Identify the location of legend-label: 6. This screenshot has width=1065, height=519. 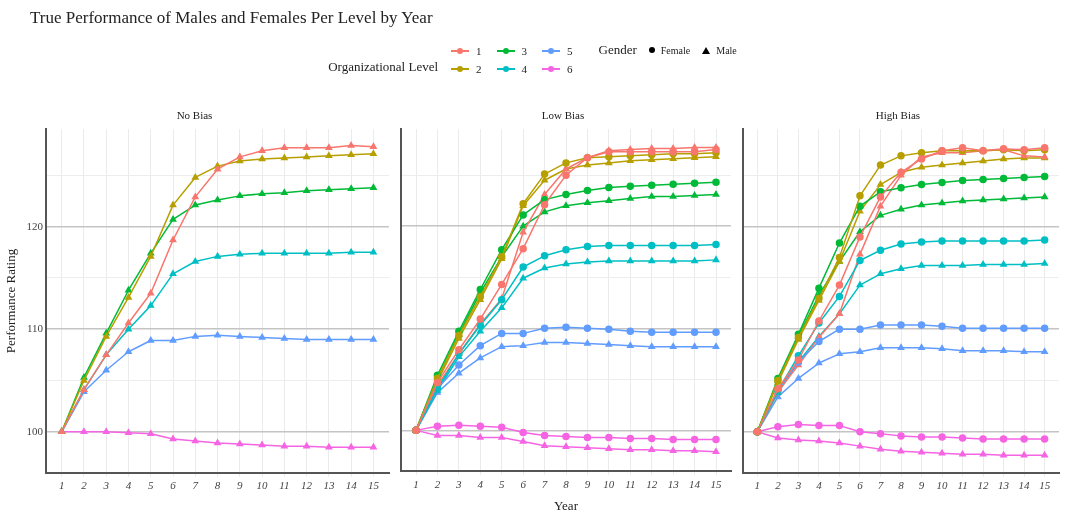
(570, 69).